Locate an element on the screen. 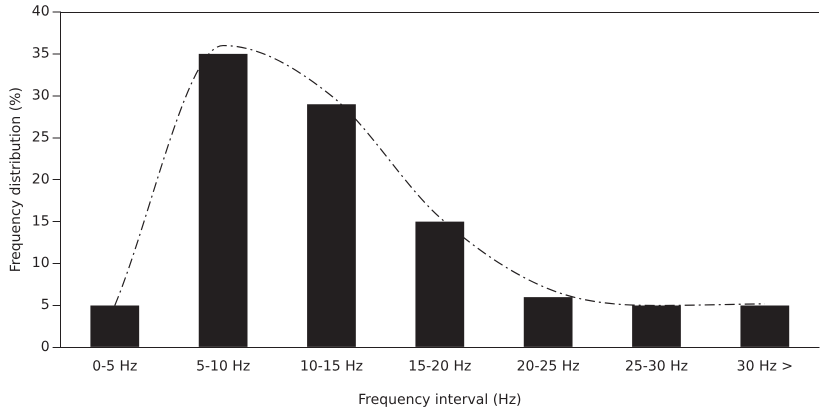 The image size is (823, 413). x-tick-label: 5-10 Hz is located at coordinates (223, 366).